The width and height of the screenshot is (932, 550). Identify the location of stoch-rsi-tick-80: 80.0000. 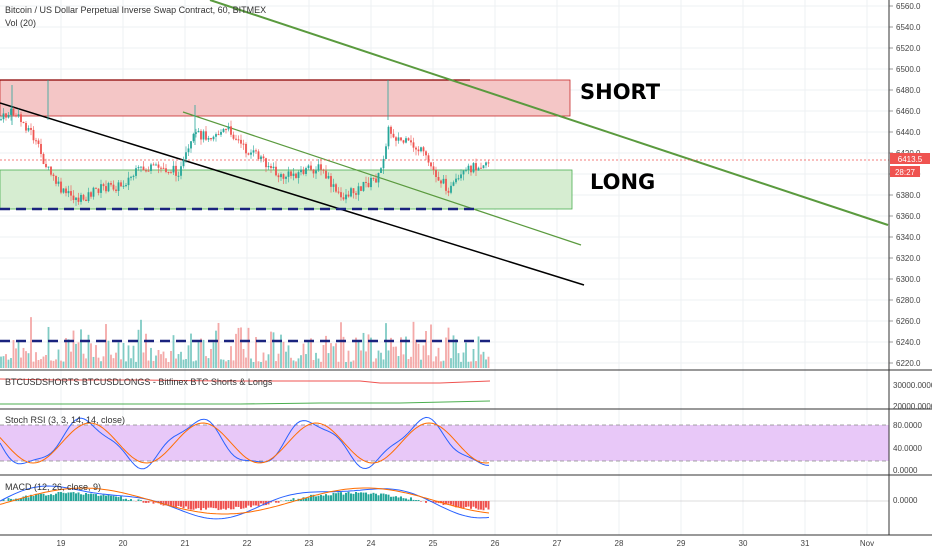
(907, 425).